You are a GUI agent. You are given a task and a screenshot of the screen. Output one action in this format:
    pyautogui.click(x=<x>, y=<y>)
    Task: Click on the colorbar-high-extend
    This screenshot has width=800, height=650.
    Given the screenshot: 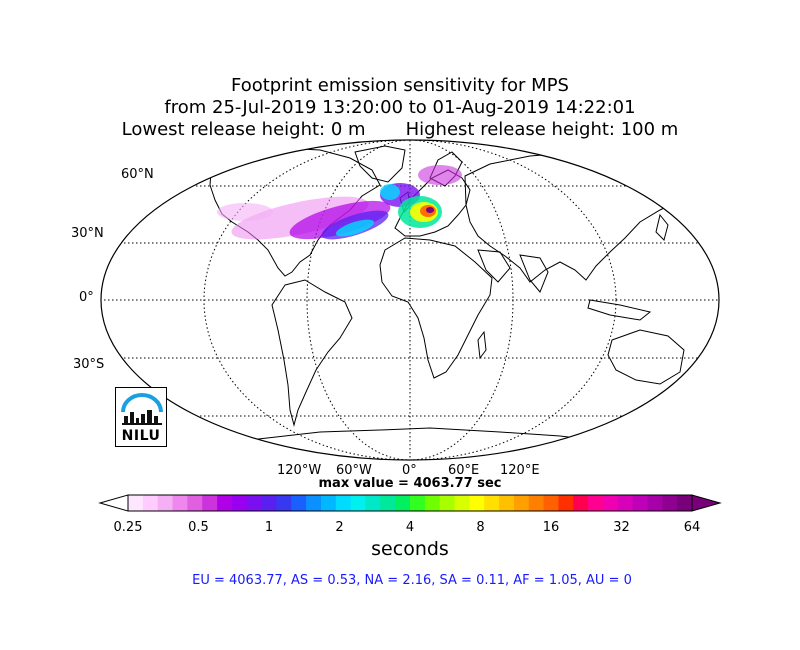 What is the action you would take?
    pyautogui.click(x=706, y=503)
    